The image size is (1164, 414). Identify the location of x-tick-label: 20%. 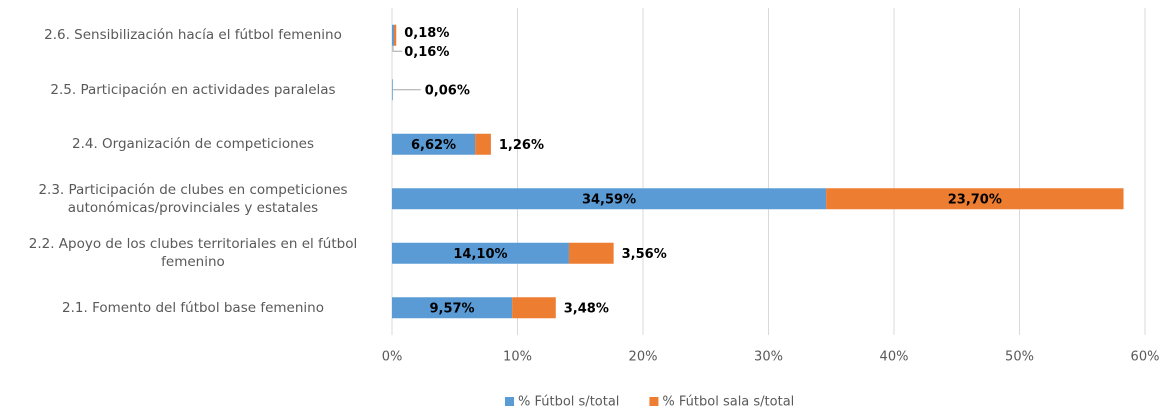
(643, 357).